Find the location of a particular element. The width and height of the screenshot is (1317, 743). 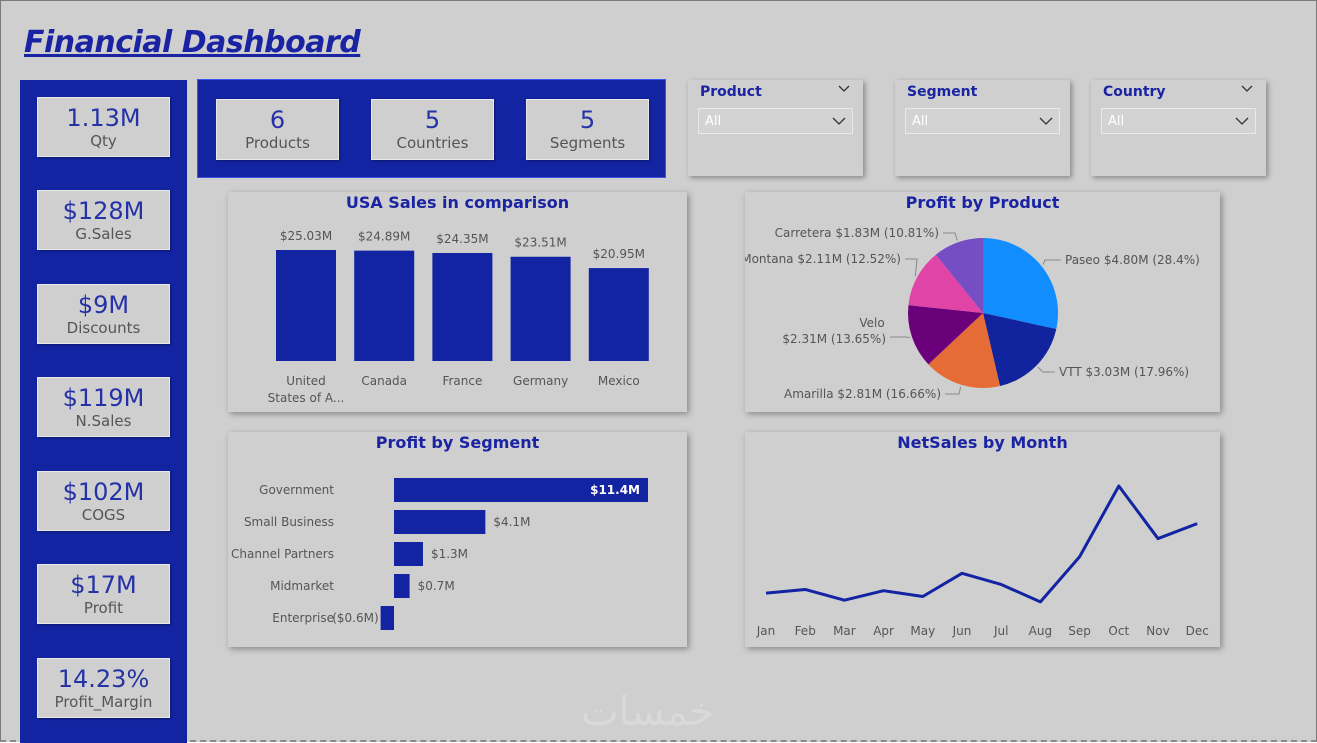

category-label: Canada is located at coordinates (384, 381).